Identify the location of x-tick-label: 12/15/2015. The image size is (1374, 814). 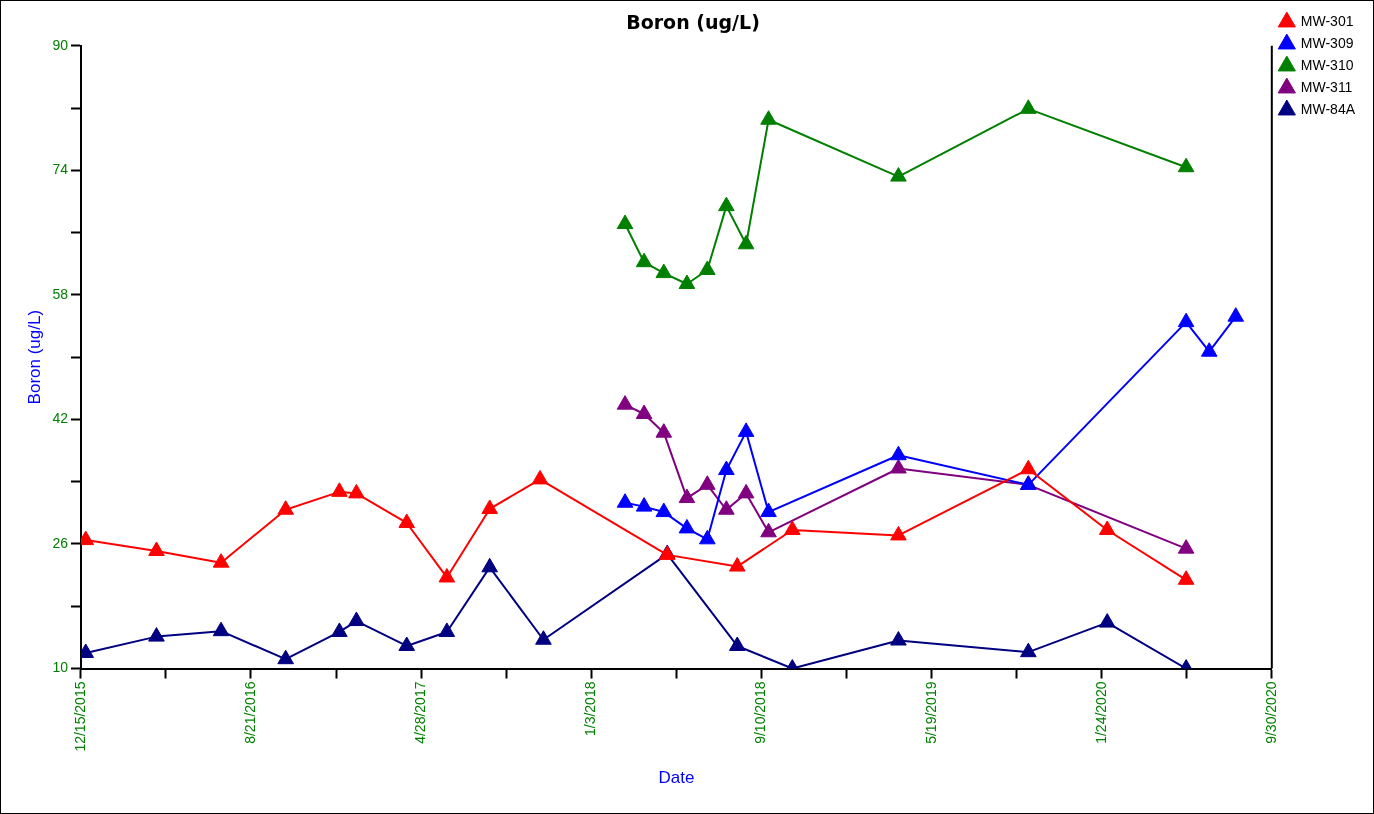
(79, 716).